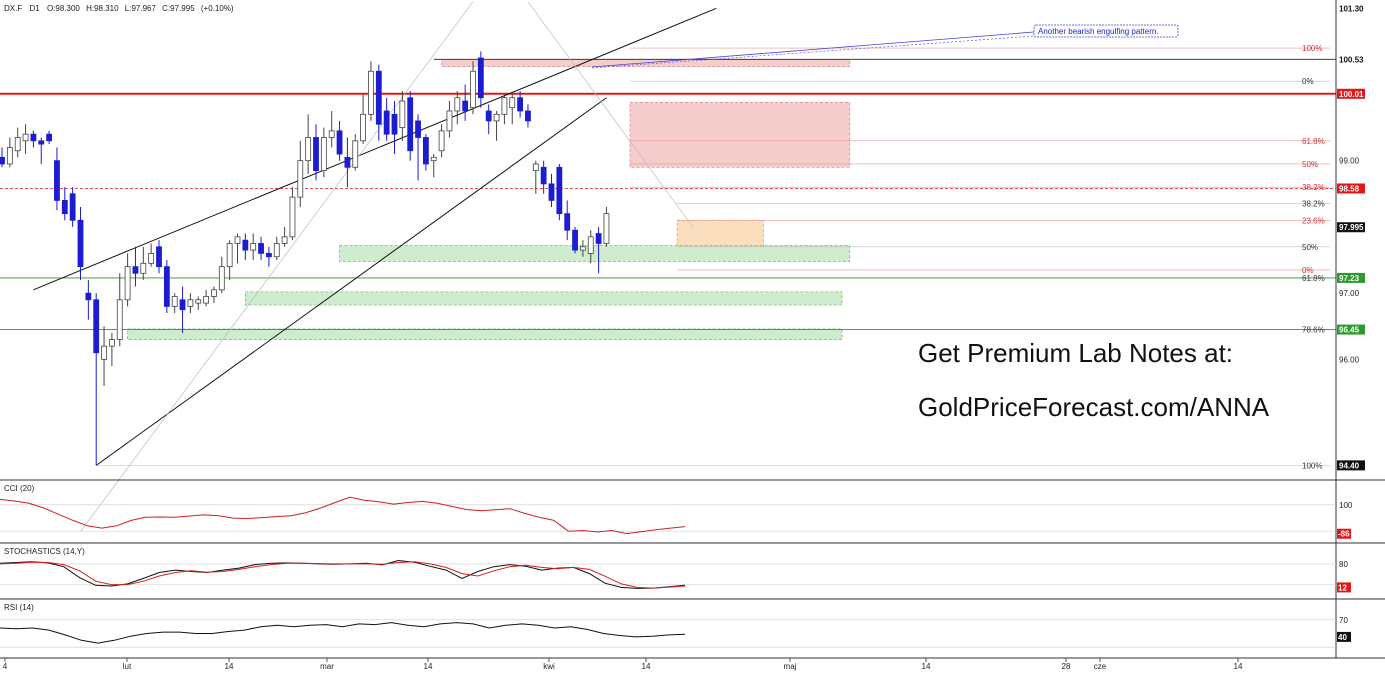 Image resolution: width=1385 pixels, height=674 pixels. I want to click on pane-tag: -86, so click(1344, 534).